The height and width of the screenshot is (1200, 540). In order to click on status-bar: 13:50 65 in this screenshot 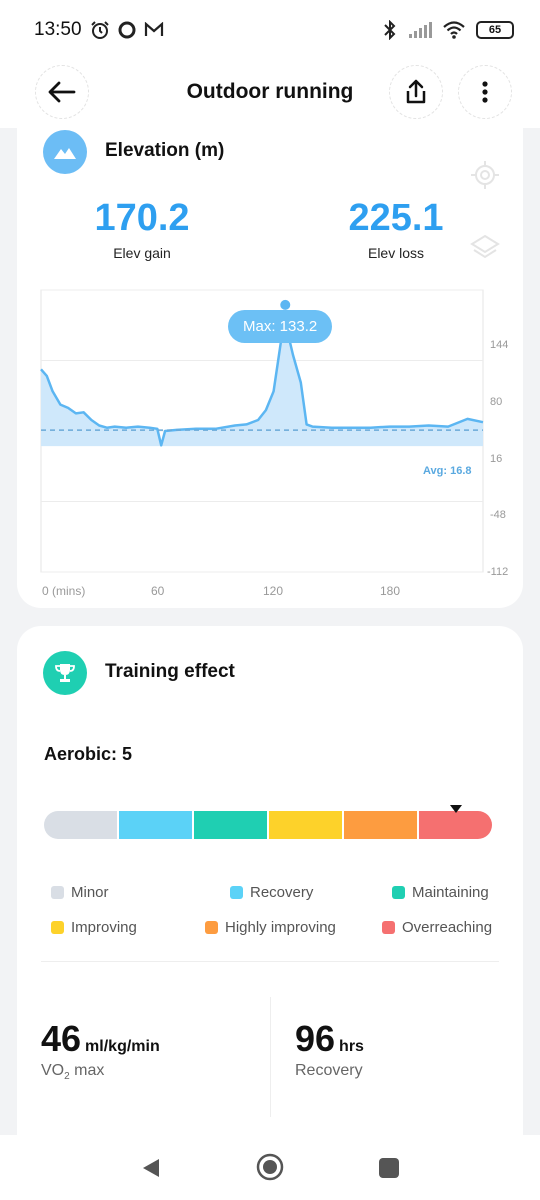, I will do `click(270, 30)`.